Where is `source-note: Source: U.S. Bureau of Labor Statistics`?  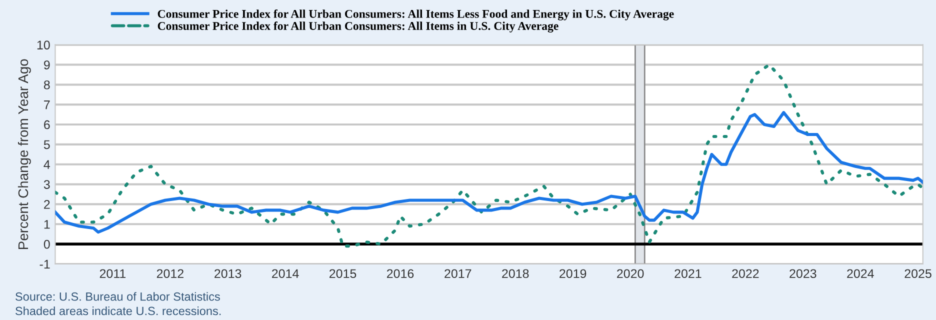 source-note: Source: U.S. Bureau of Labor Statistics is located at coordinates (118, 296).